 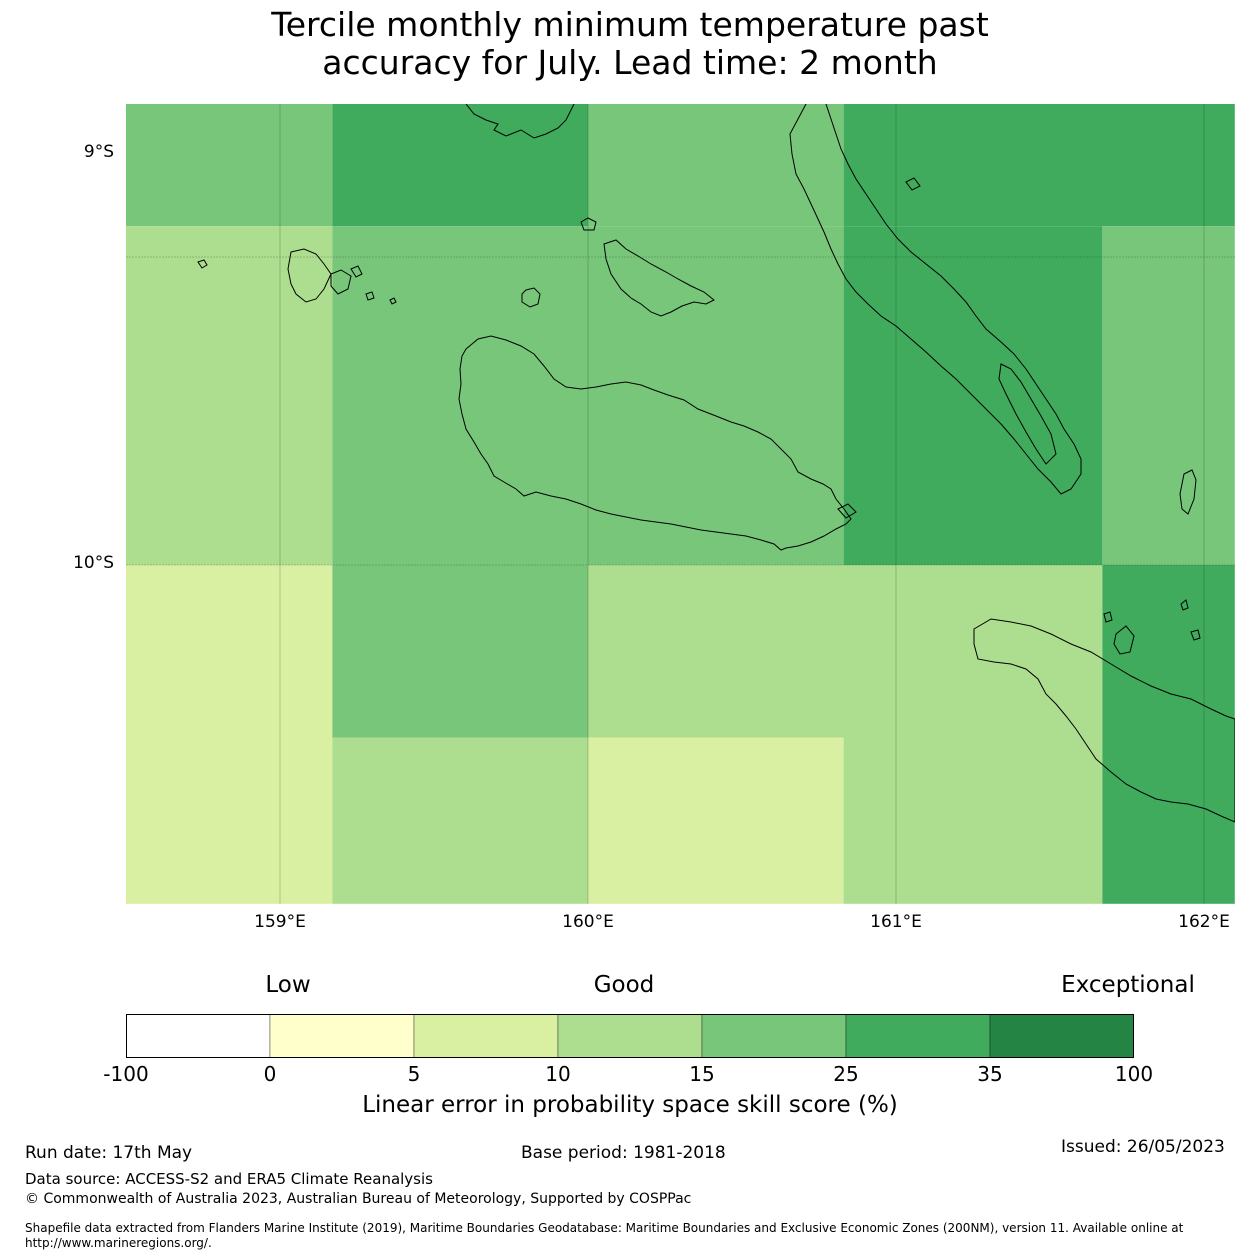 I want to click on coastline-islet-d, so click(x=370, y=296).